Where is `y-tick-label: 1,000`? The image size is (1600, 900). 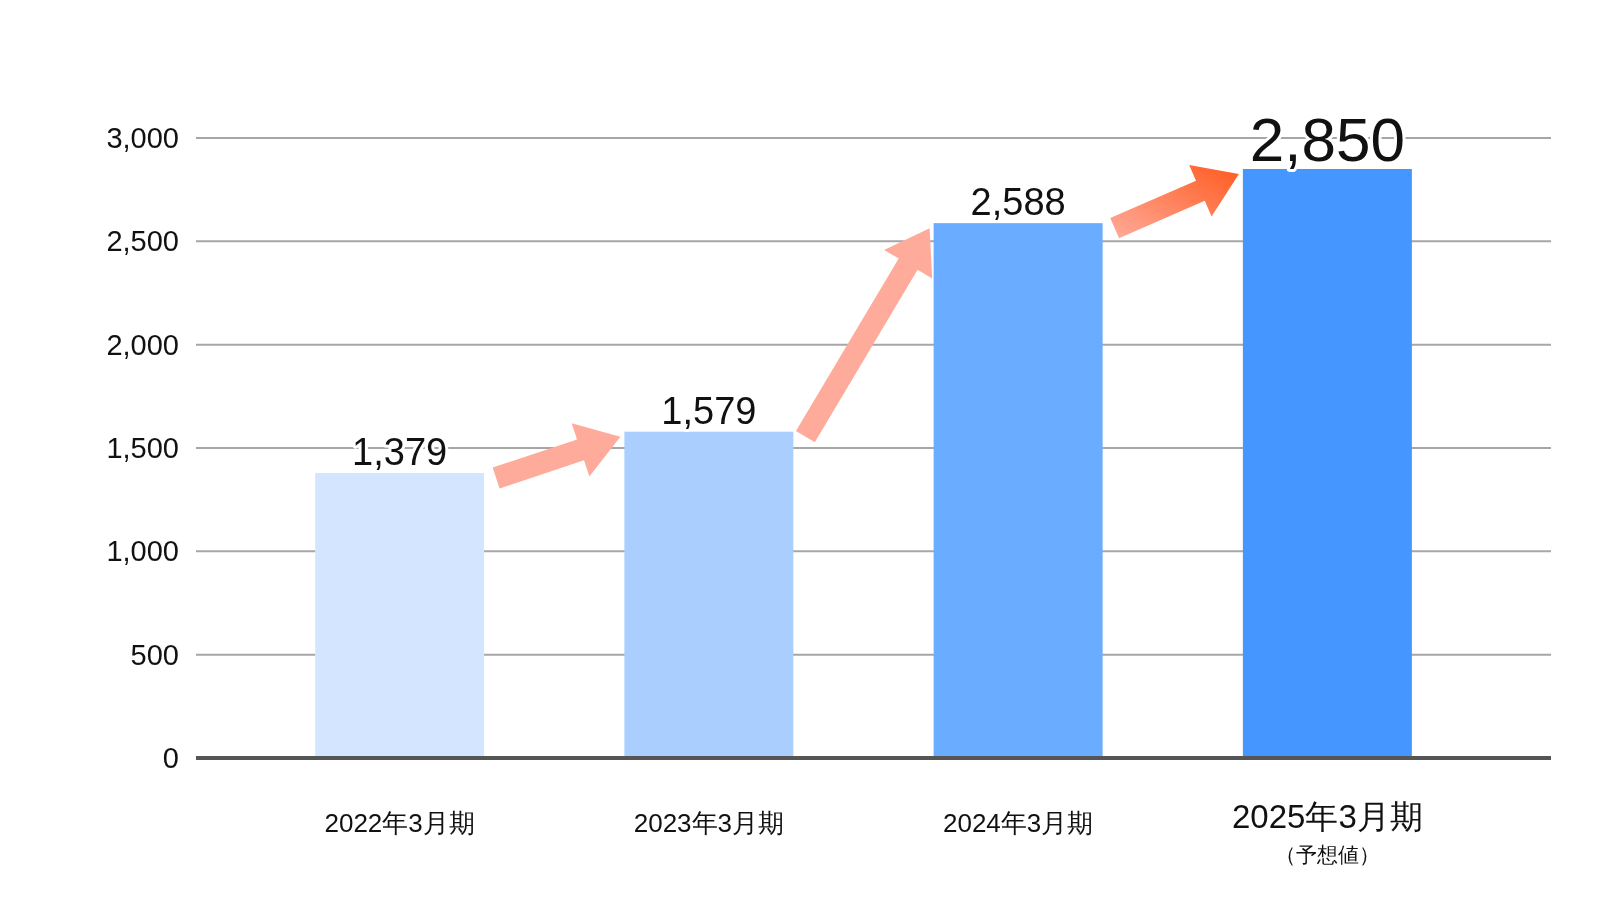 y-tick-label: 1,000 is located at coordinates (142, 551).